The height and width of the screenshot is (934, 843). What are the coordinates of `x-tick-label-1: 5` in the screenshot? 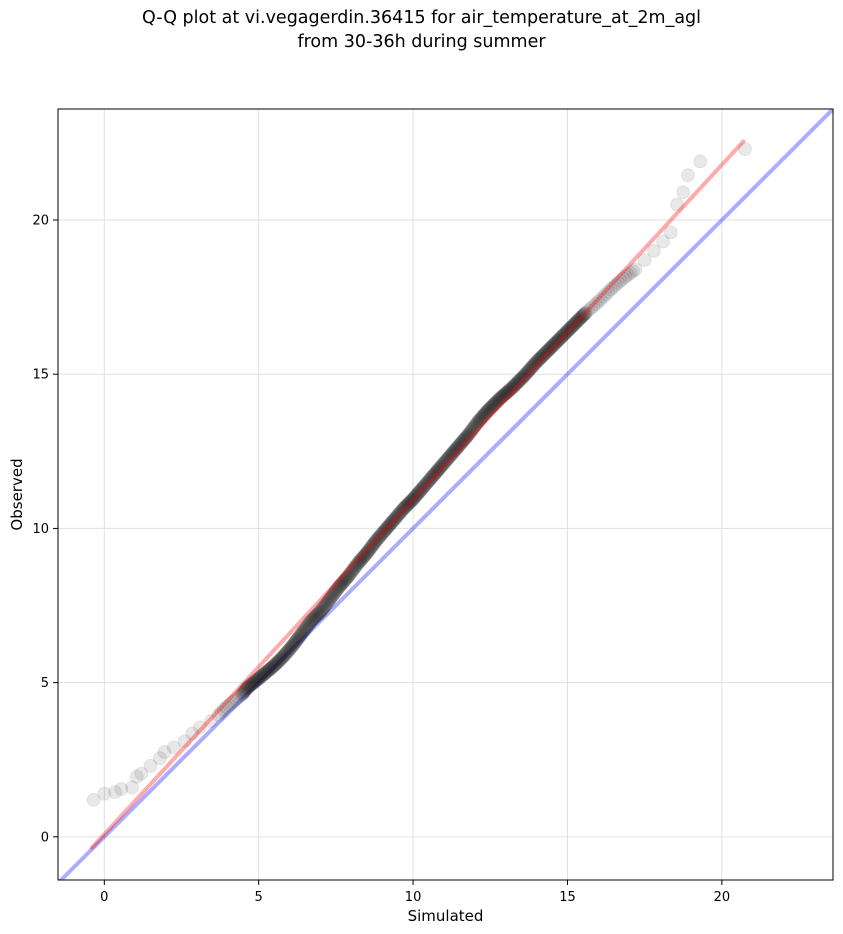 It's located at (259, 897).